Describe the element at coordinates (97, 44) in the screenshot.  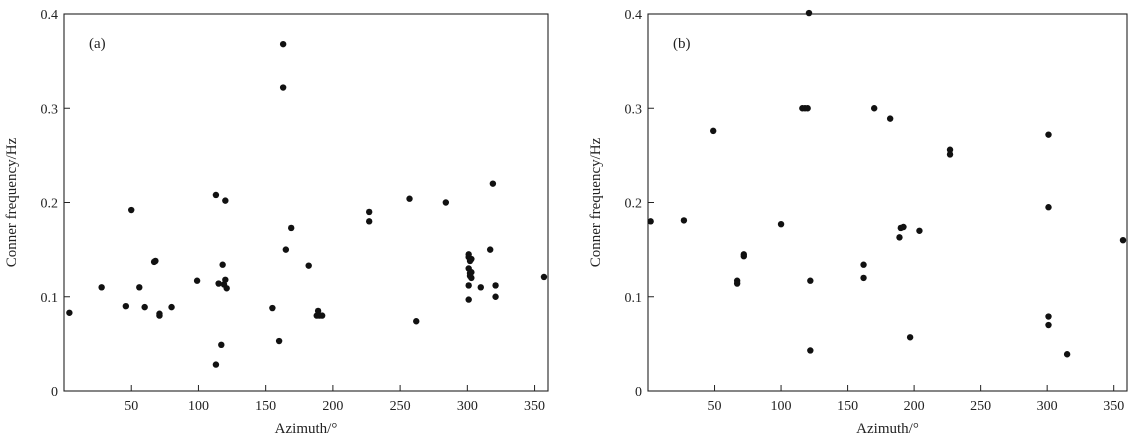
I see `panel-label: (a)` at that location.